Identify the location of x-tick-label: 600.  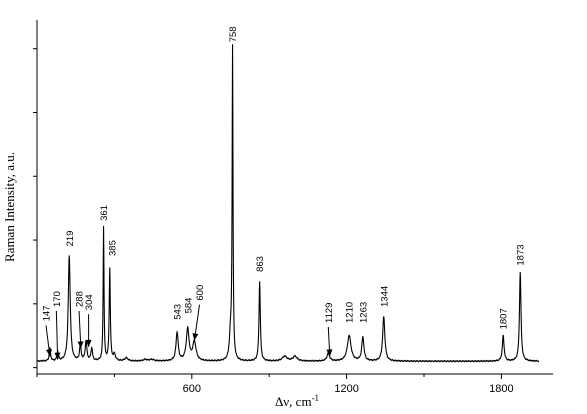
(192, 389).